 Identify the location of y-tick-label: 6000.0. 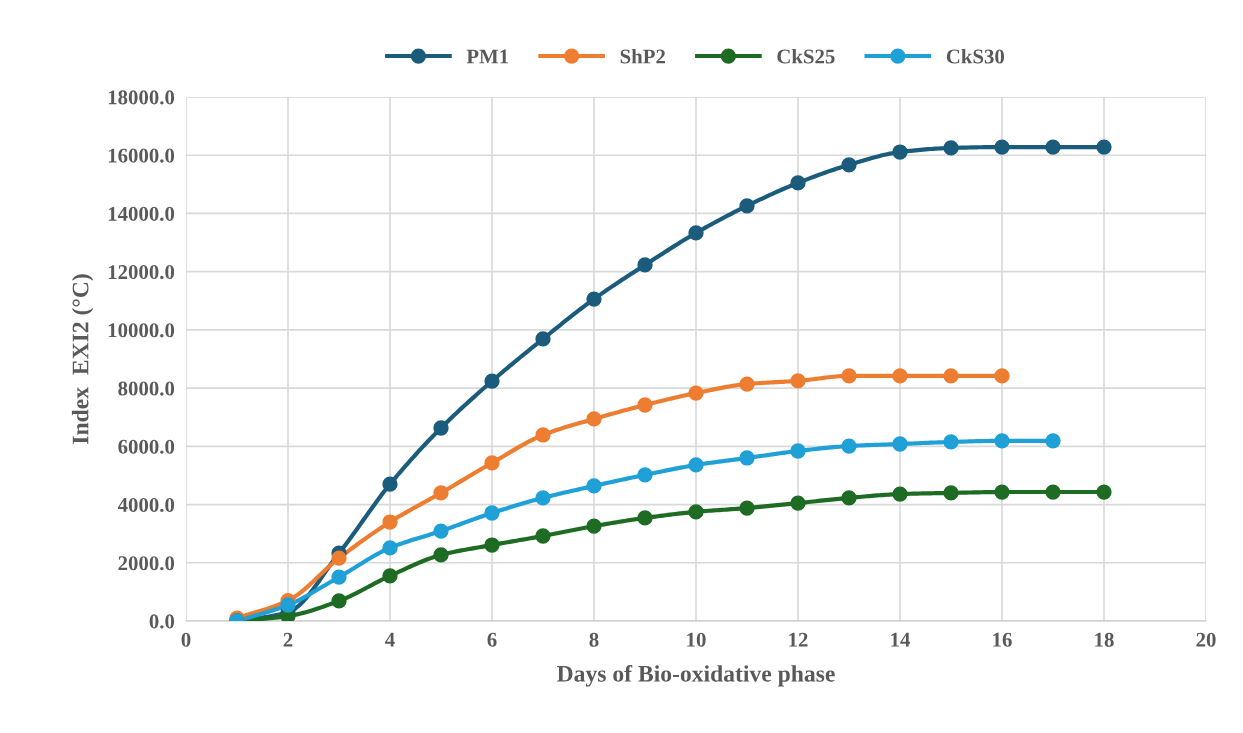
(146, 446).